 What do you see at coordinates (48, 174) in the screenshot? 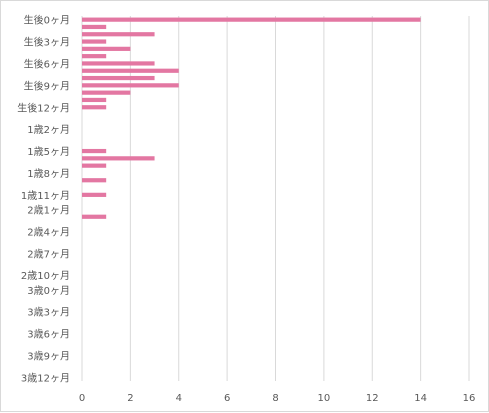
I see `y-tick-label: 1歳8ヶ月` at bounding box center [48, 174].